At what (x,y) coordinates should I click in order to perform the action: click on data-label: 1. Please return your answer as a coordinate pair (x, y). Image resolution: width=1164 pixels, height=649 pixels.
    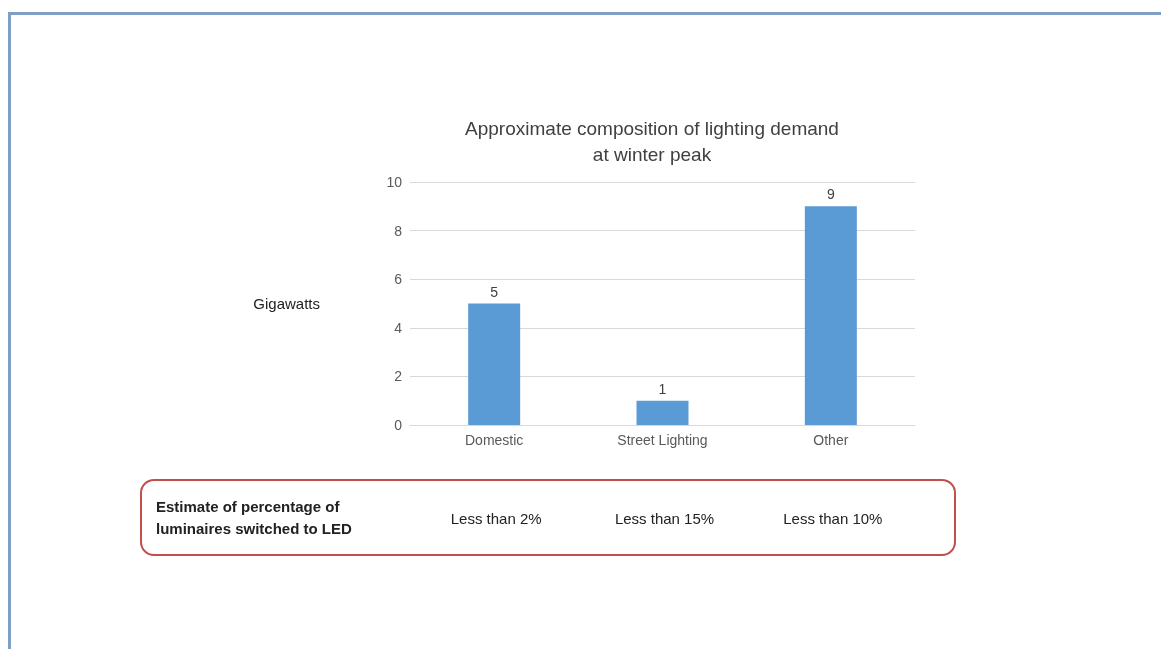
    Looking at the image, I should click on (662, 388).